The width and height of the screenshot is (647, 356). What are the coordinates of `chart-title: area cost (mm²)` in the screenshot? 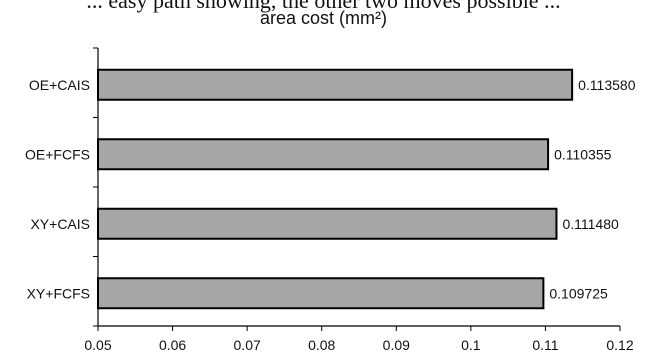 It's located at (323, 18).